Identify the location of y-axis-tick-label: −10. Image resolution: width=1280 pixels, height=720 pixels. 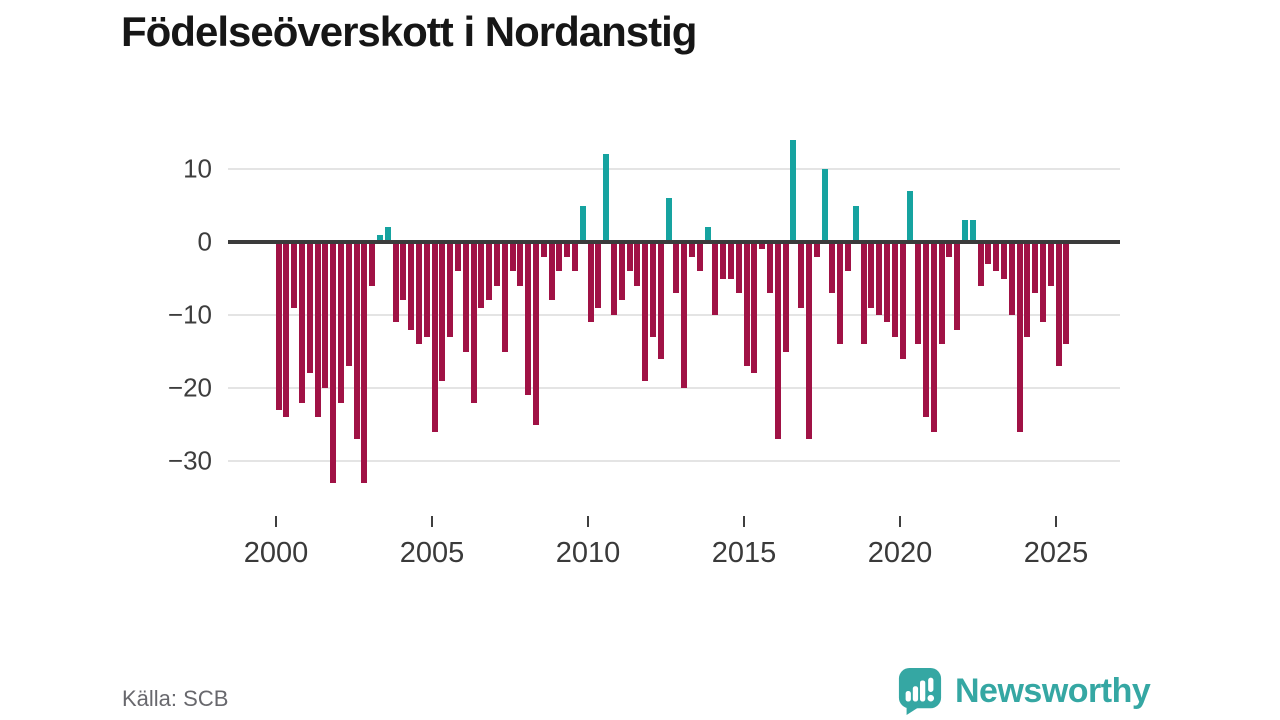
(189, 314).